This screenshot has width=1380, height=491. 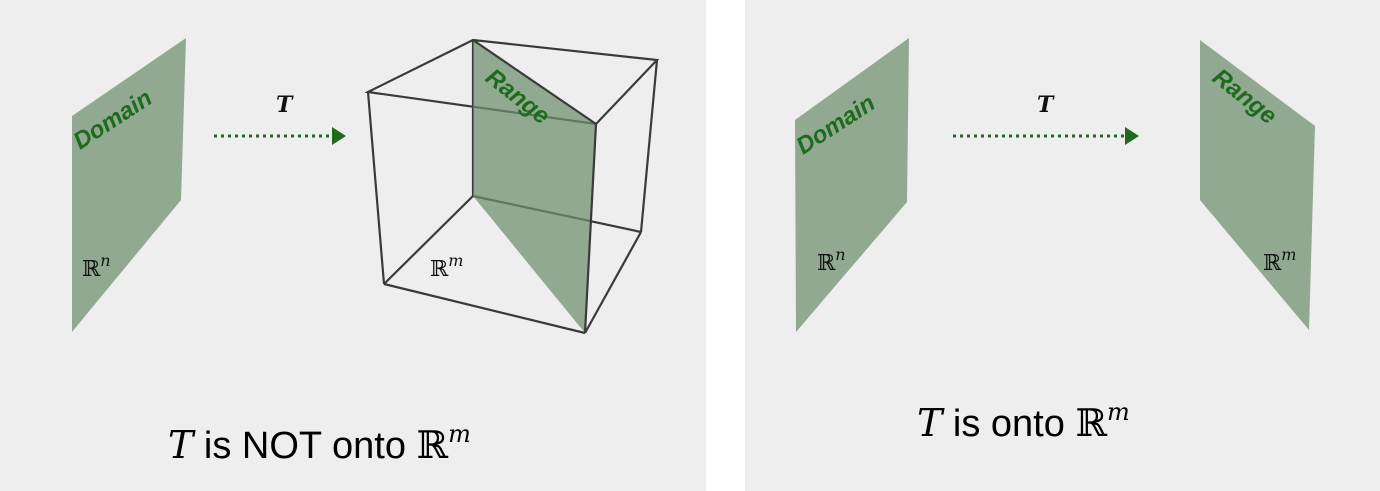 I want to click on caption-text: is onto, so click(x=1009, y=424).